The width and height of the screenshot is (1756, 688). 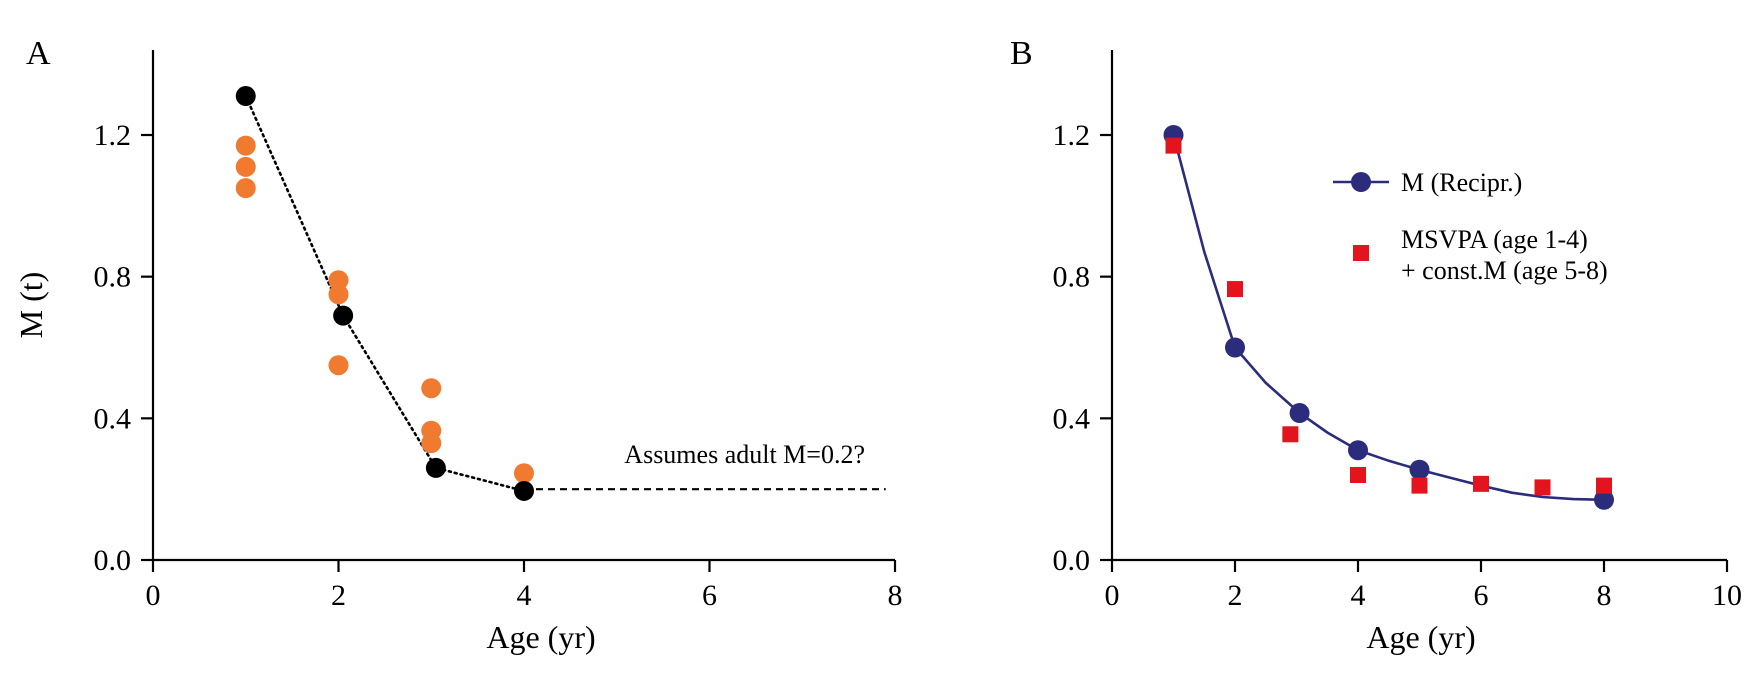 I want to click on legend-marker-msvpa, so click(x=1361, y=253).